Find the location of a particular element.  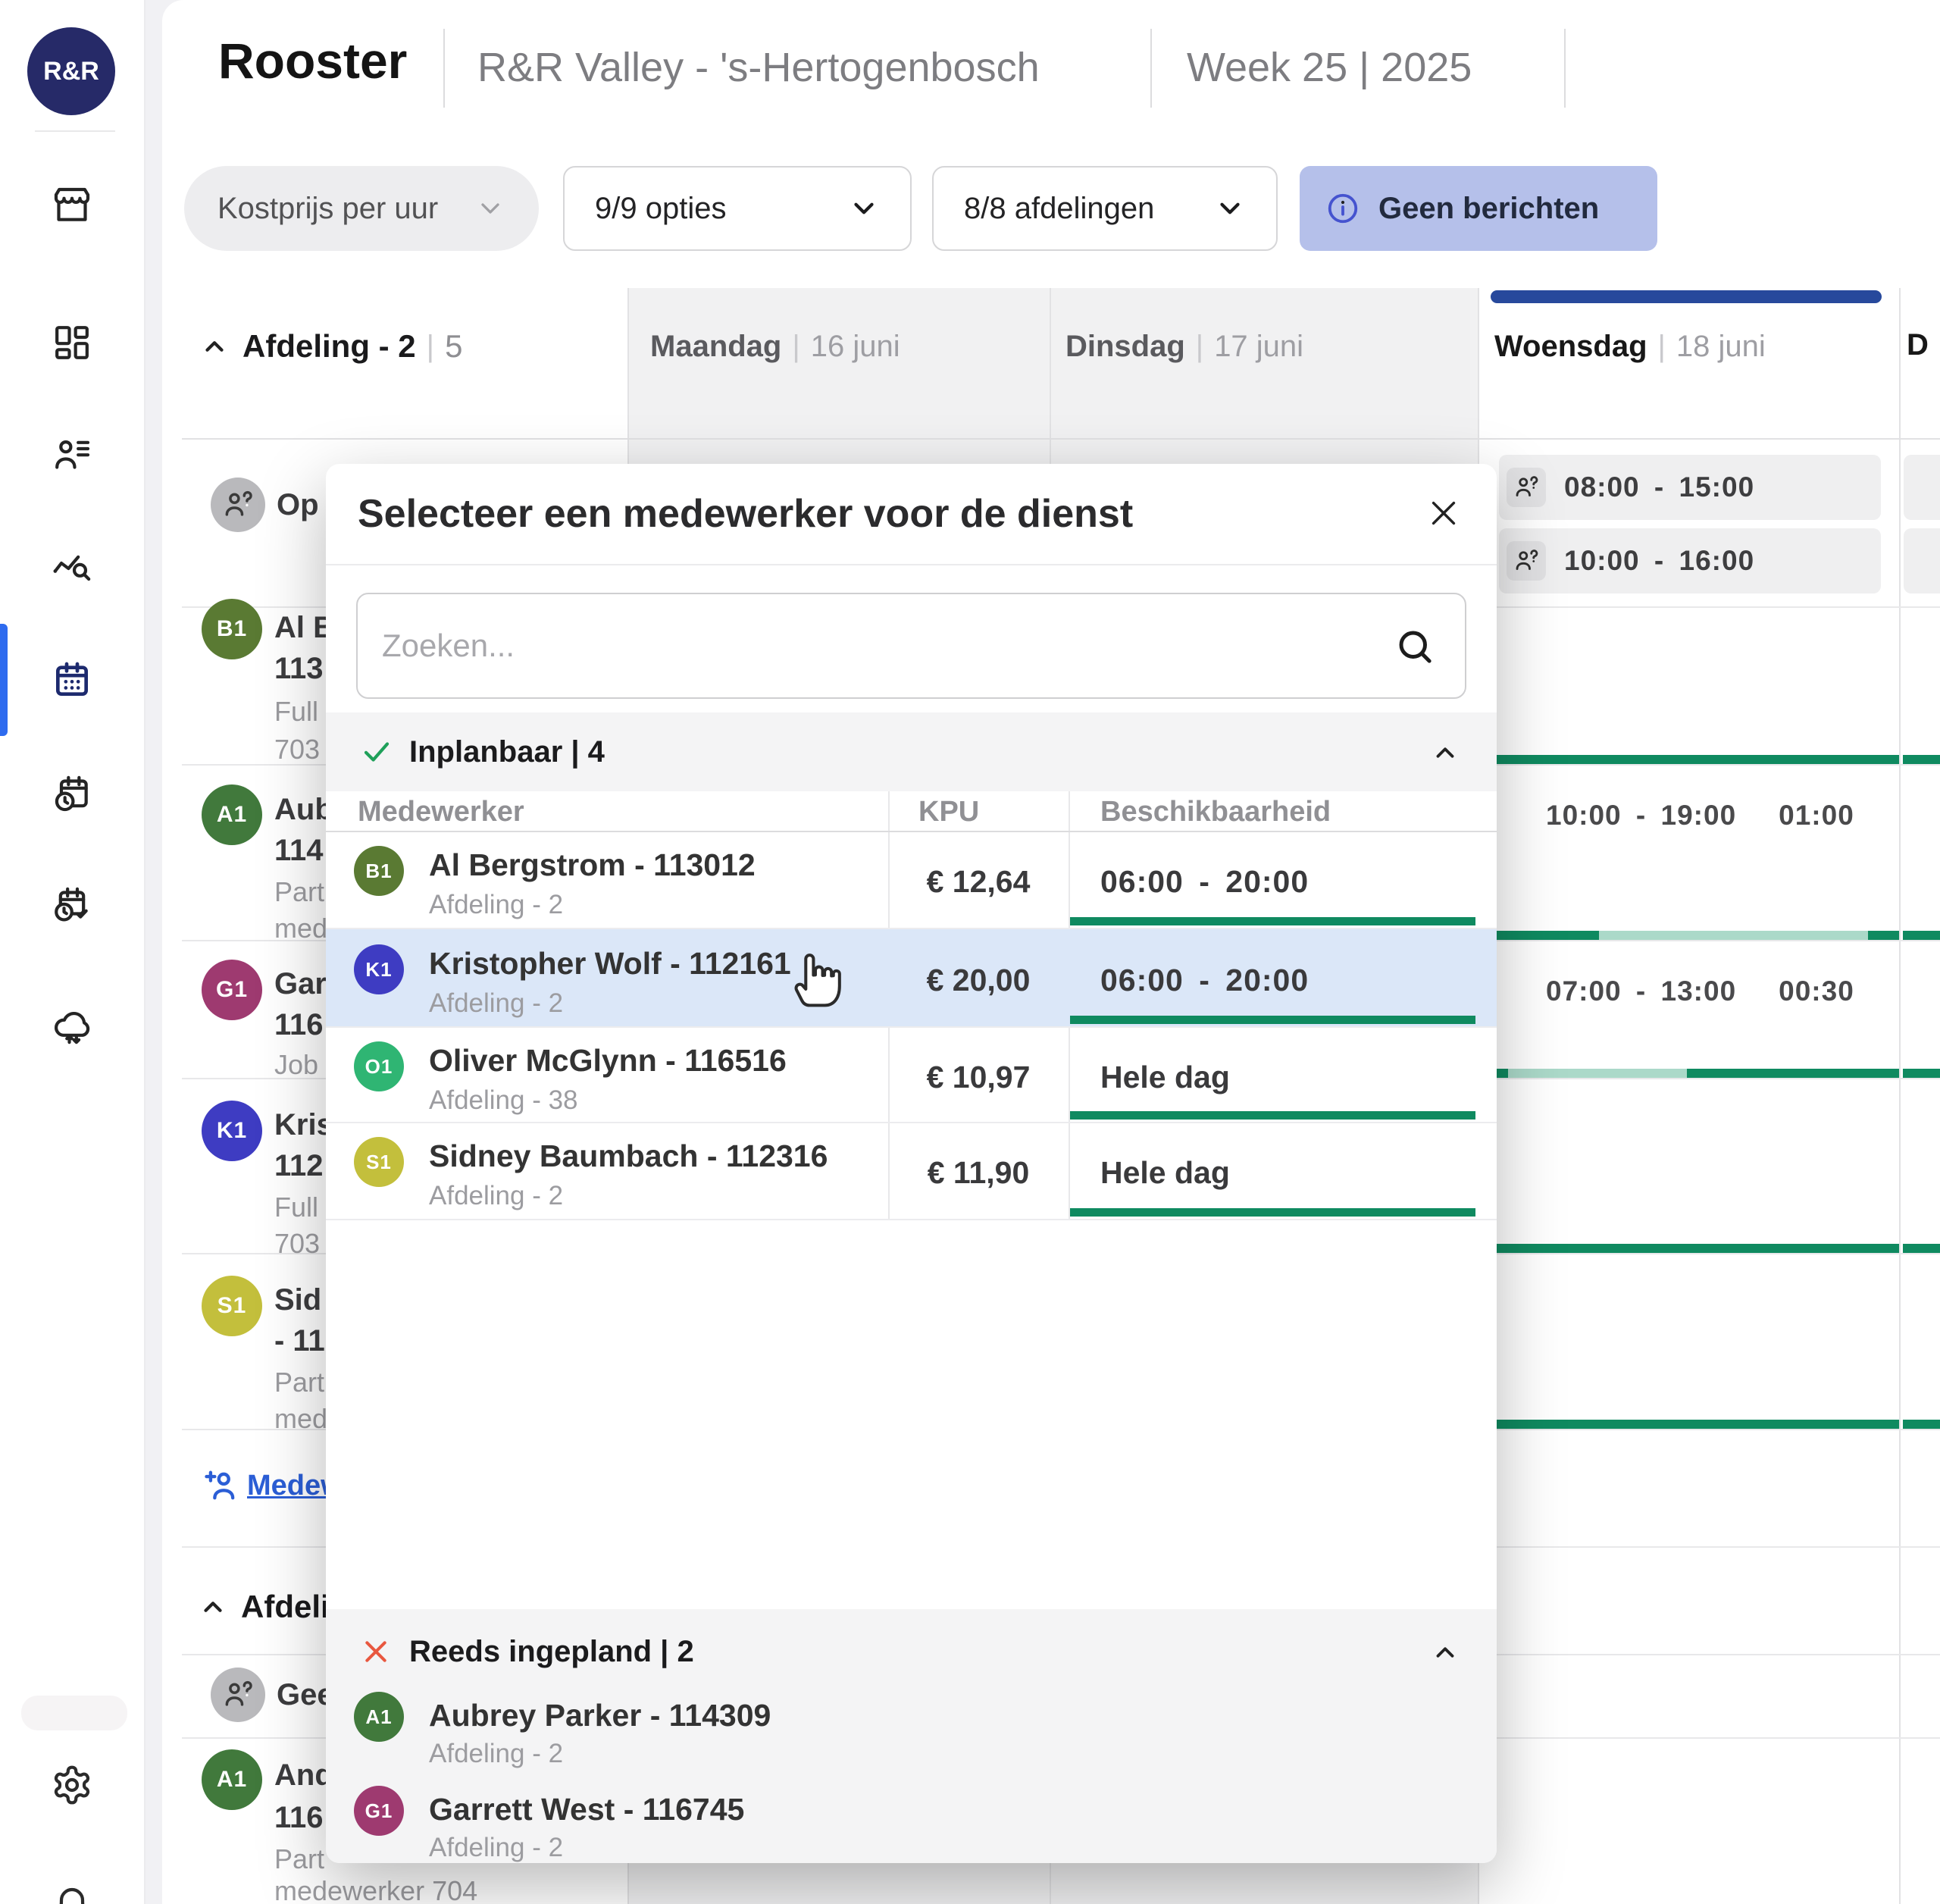

store-icon is located at coordinates (72, 206).